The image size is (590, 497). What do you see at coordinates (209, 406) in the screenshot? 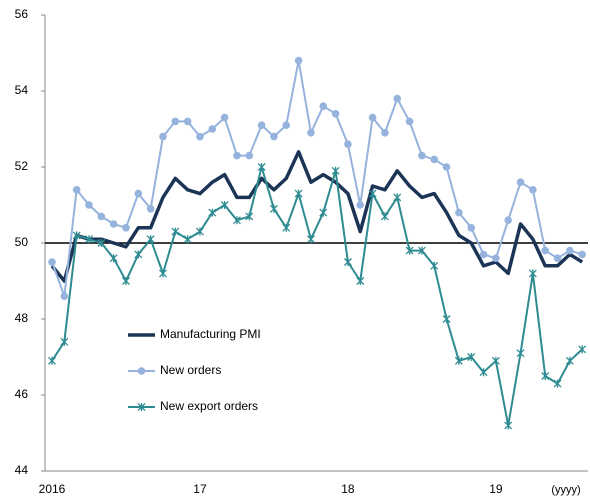
I see `legend-label: New export orders` at bounding box center [209, 406].